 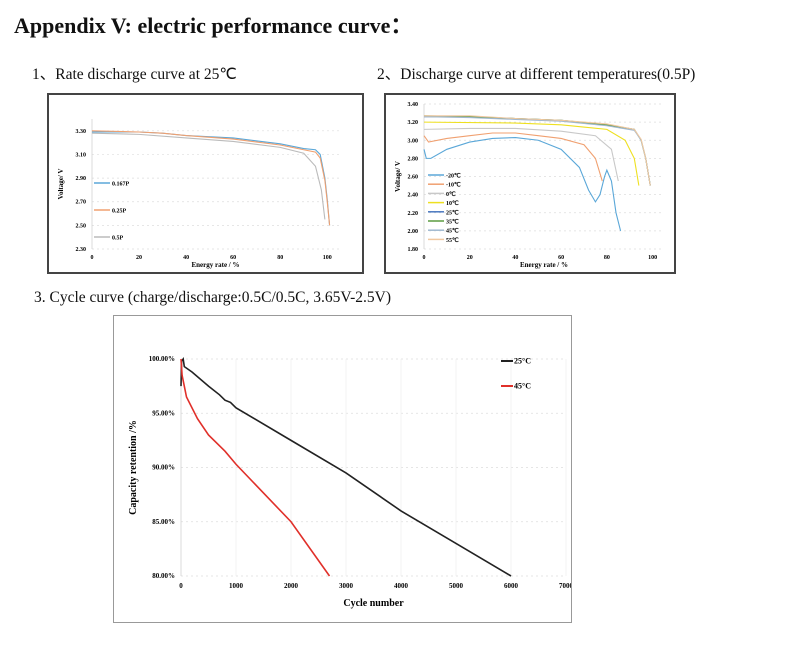 I want to click on x-tick-label: 4000, so click(x=401, y=586).